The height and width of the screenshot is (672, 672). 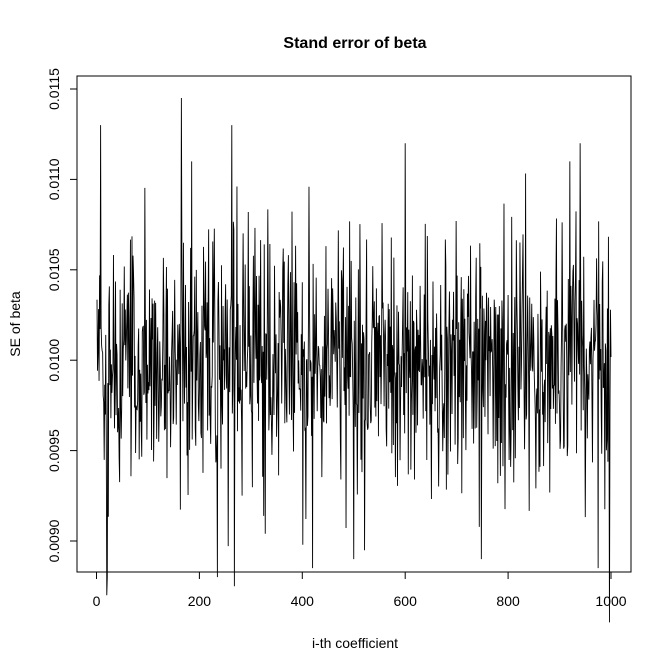 What do you see at coordinates (97, 601) in the screenshot?
I see `x-tick-label: 0` at bounding box center [97, 601].